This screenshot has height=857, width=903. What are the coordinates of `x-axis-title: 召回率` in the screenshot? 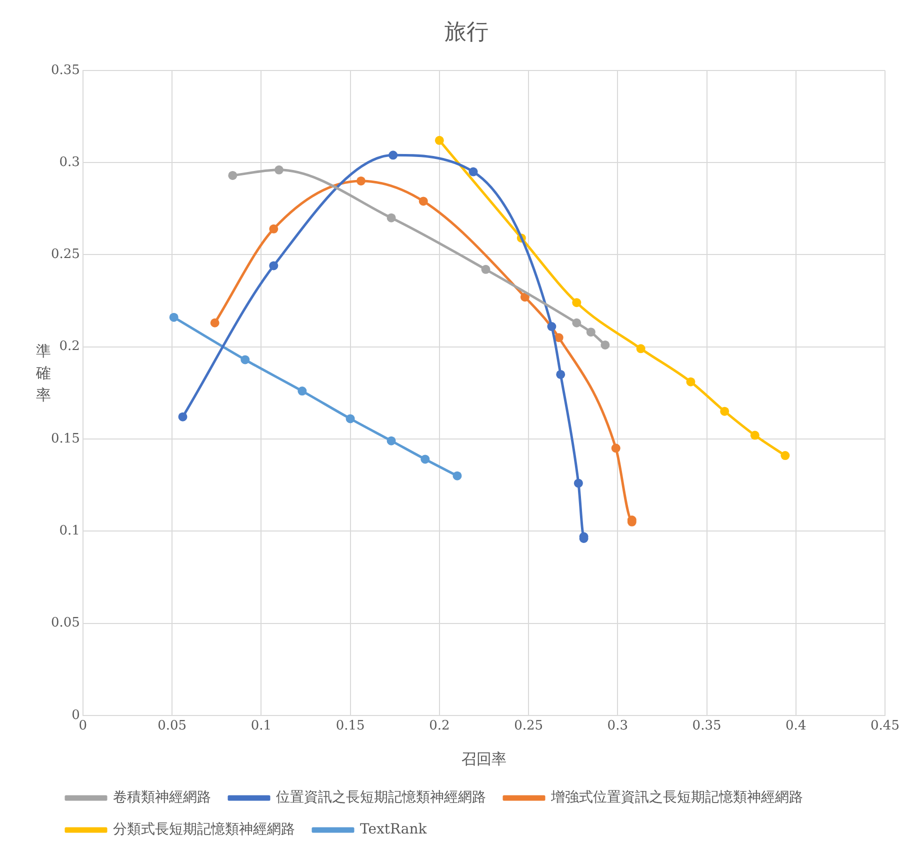 It's located at (483, 759).